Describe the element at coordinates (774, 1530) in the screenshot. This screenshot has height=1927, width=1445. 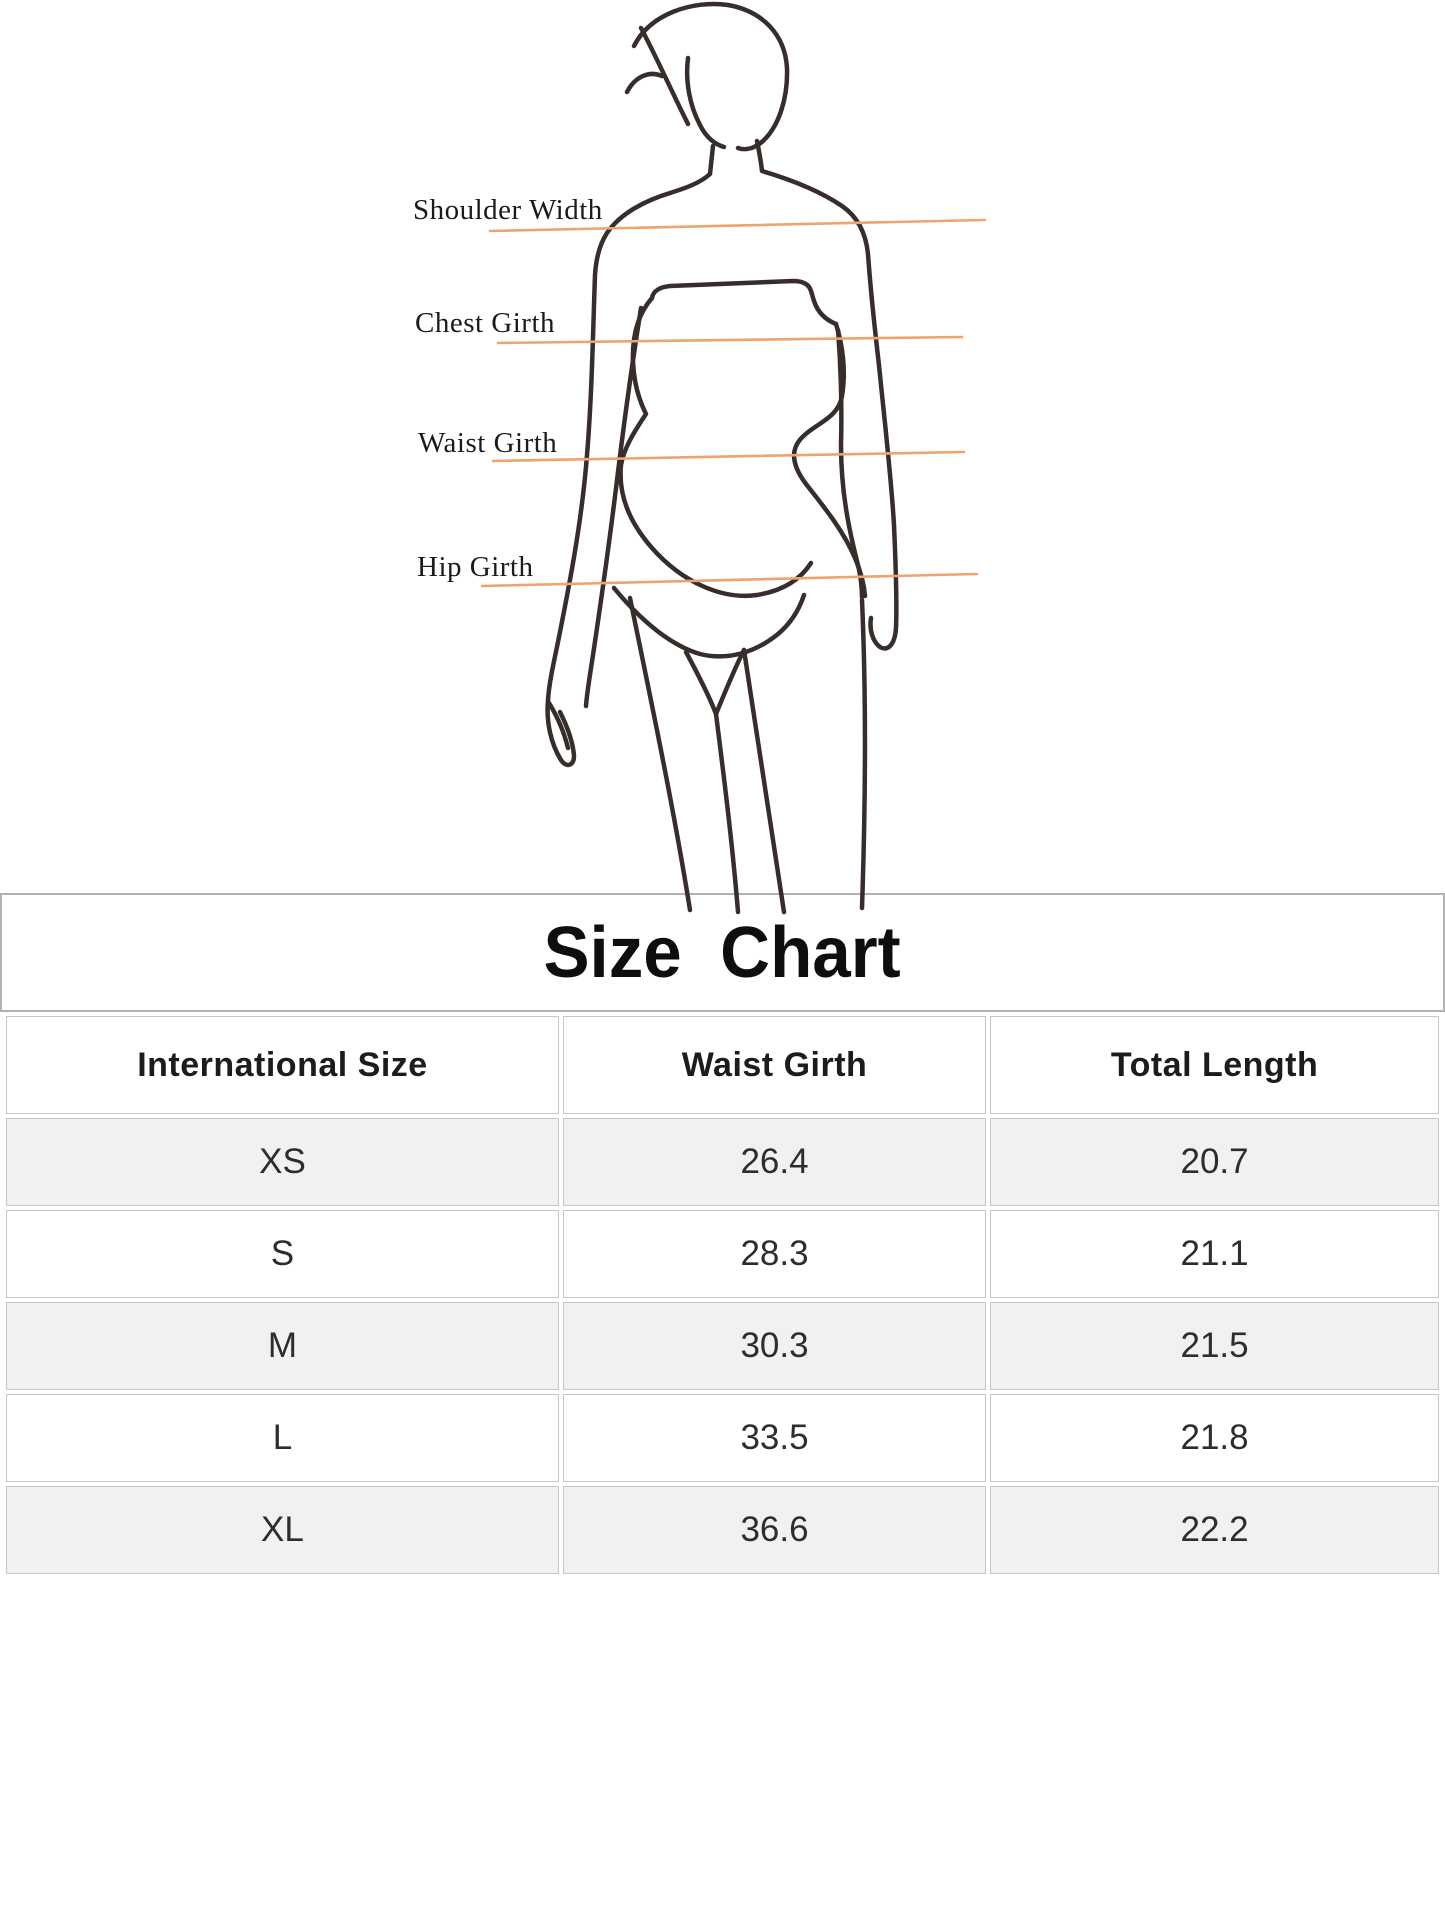
I see `waist-cell: 36.6` at that location.